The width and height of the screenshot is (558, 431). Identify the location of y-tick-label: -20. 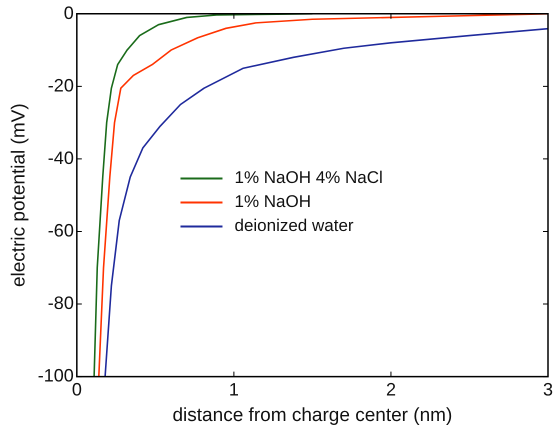
(61, 85).